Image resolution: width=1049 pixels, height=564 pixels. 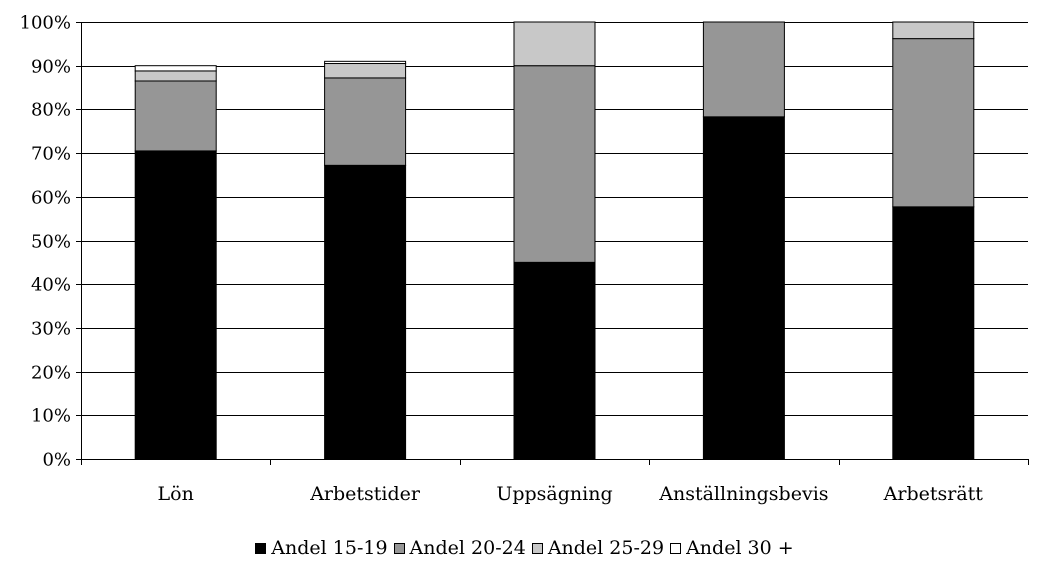 I want to click on y-tick-label: 60%, so click(x=51, y=198).